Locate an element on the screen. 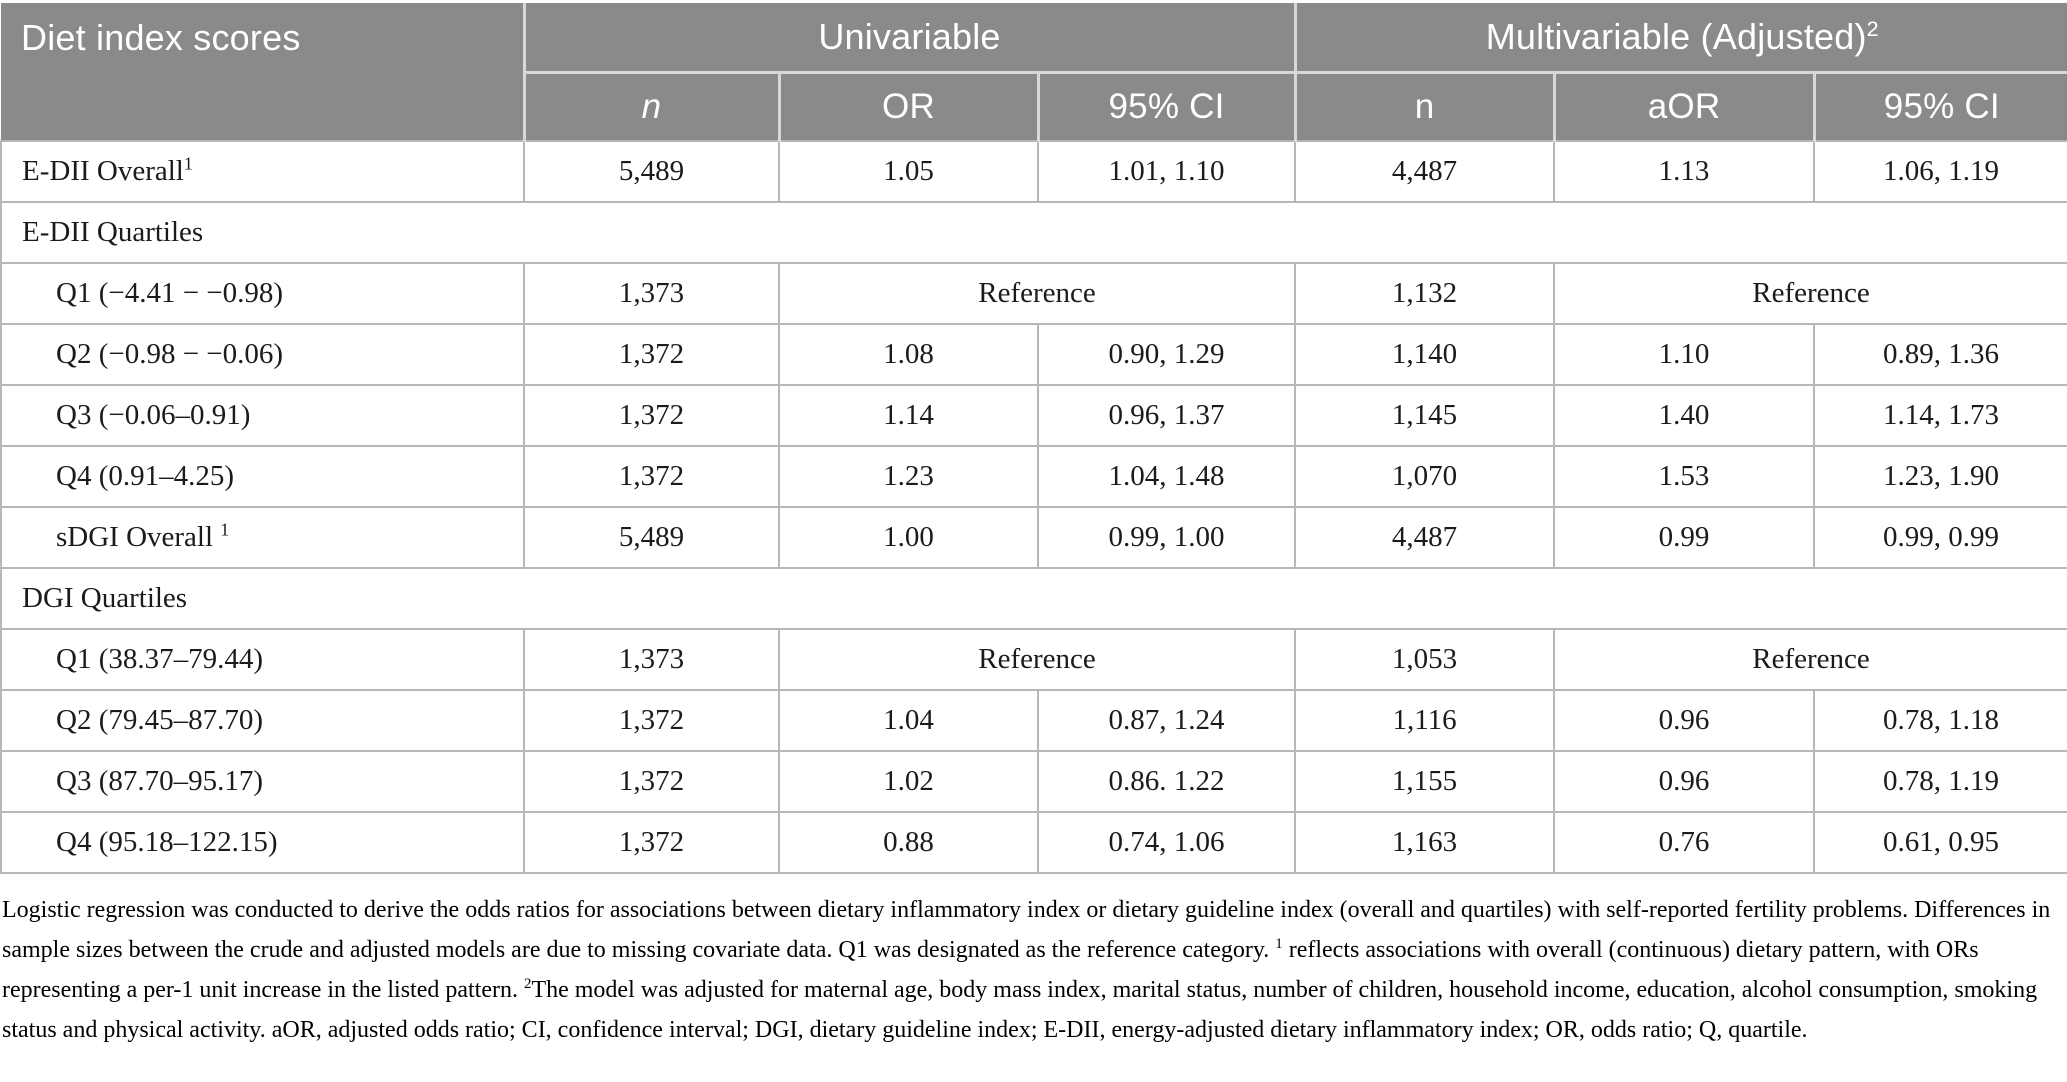 This screenshot has width=2067, height=1082. ci-multivariable-cell: 0.89, 1.36 is located at coordinates (1940, 354).